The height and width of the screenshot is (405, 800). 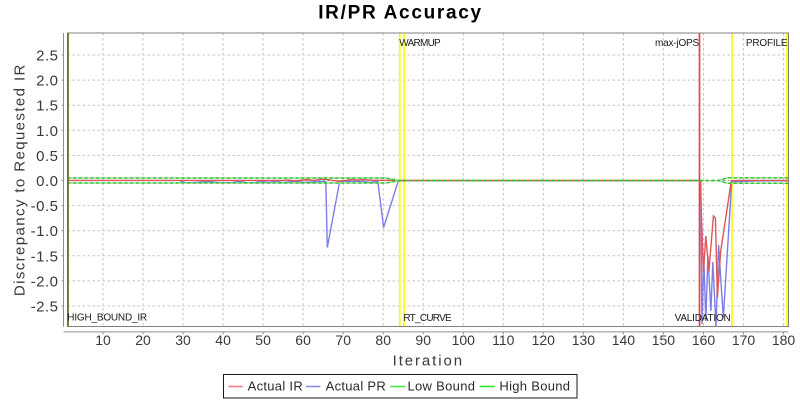 What do you see at coordinates (420, 43) in the screenshot?
I see `svg-text: WARMUP` at bounding box center [420, 43].